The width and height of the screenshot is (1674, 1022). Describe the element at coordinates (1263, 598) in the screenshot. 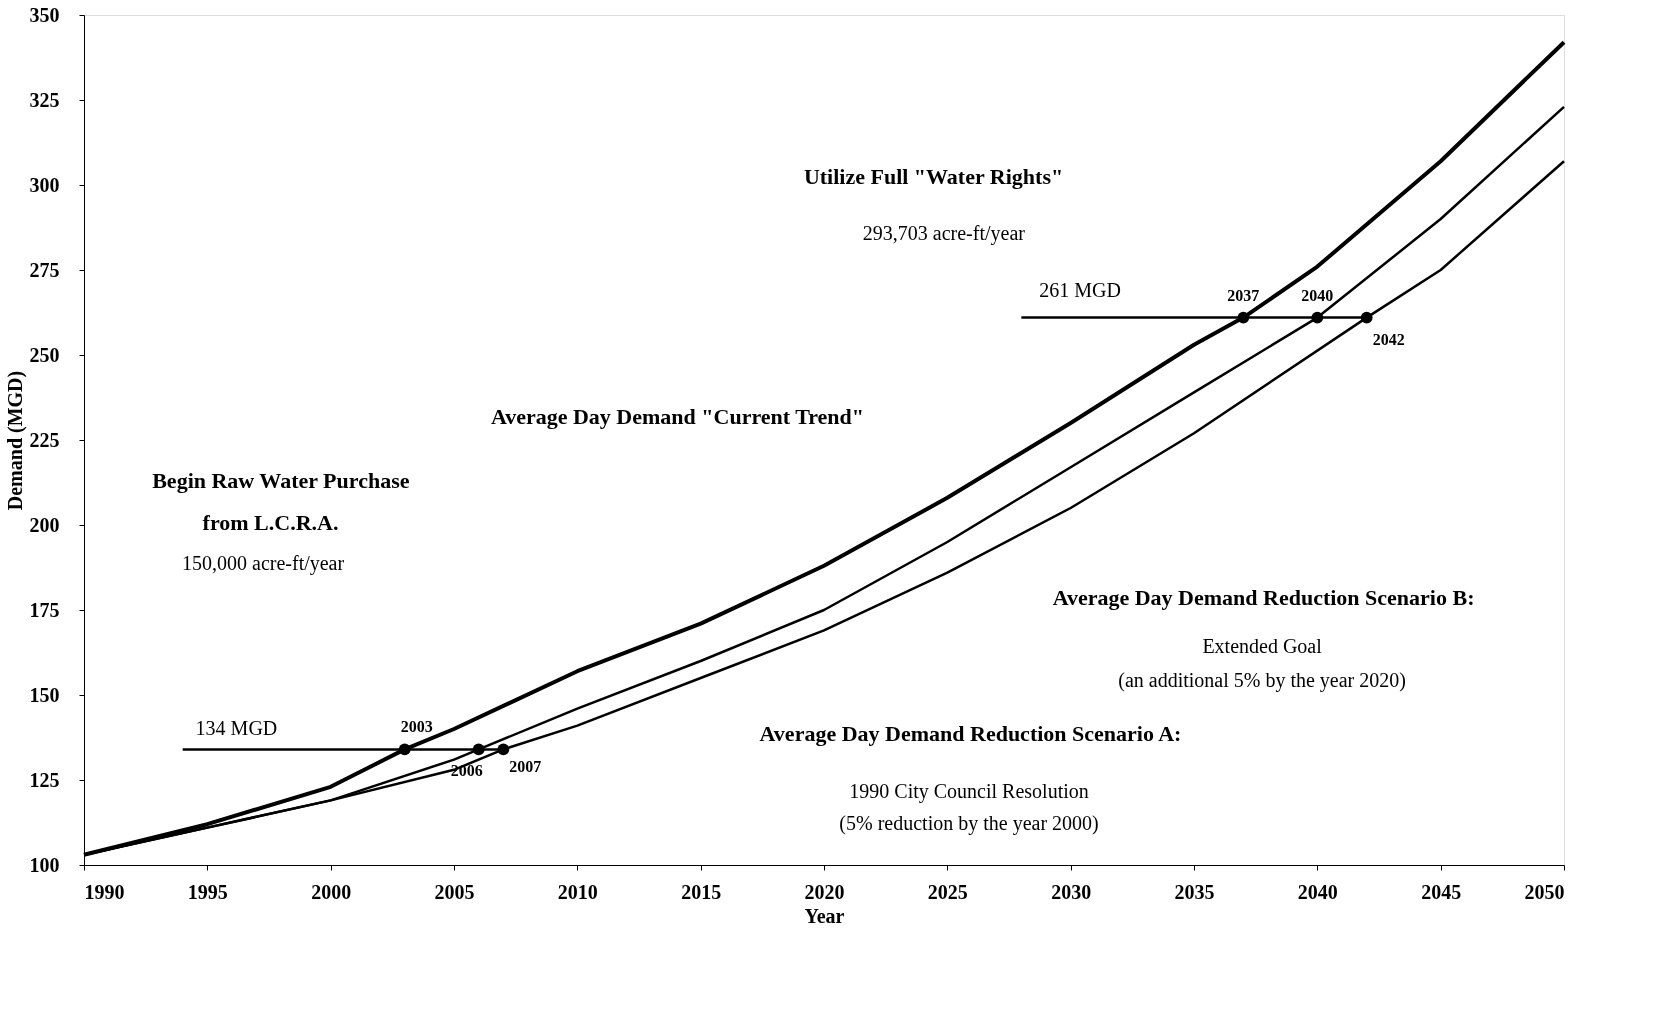

I see `annotation: Average Day Demand Reduction Scenario B:` at that location.